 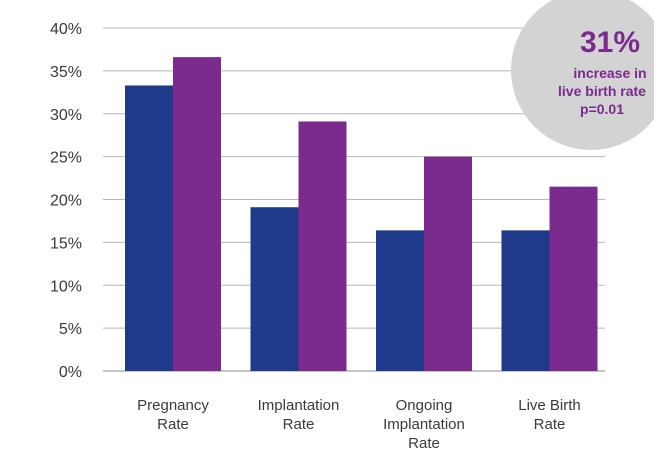 I want to click on y-tick-label: 10%, so click(x=66, y=286).